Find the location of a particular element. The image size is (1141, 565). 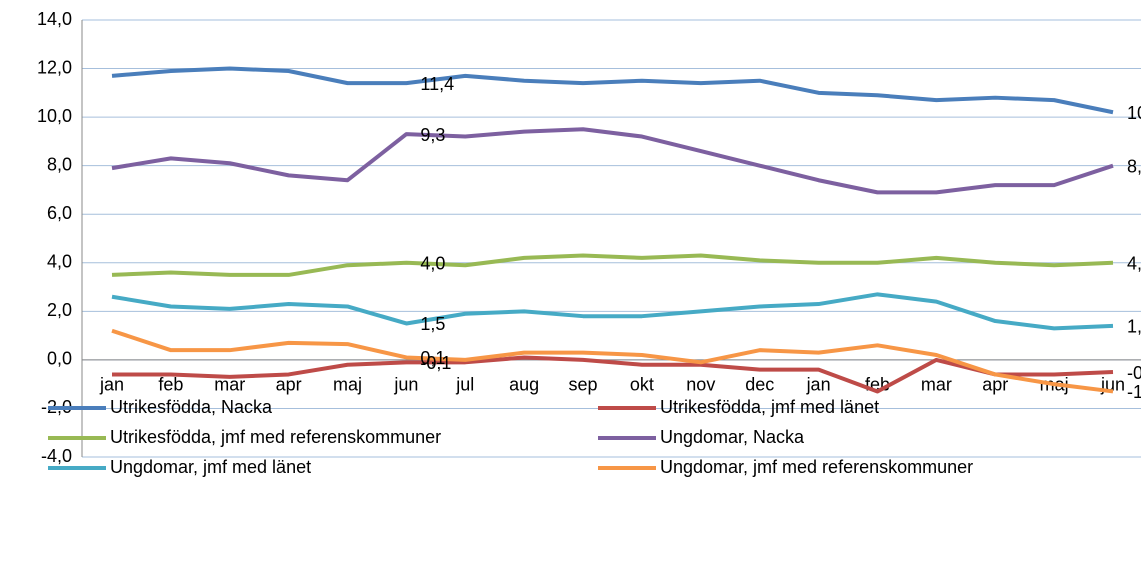

data-label: 8,0 is located at coordinates (1134, 166).